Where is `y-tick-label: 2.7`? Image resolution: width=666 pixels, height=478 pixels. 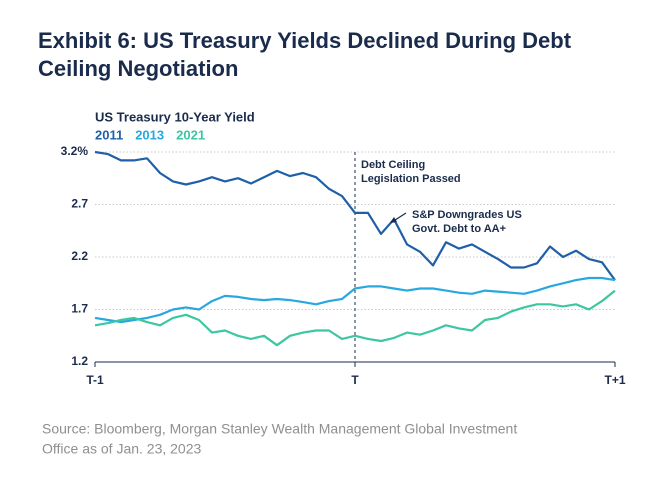
y-tick-label: 2.7 is located at coordinates (79, 204).